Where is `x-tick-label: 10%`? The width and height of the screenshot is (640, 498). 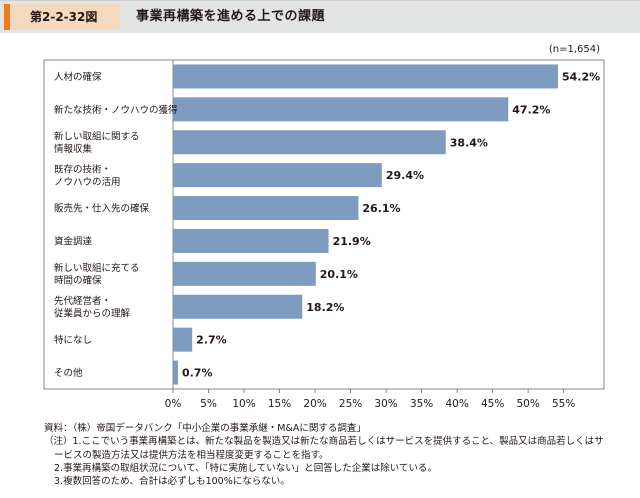 x-tick-label: 10% is located at coordinates (243, 404).